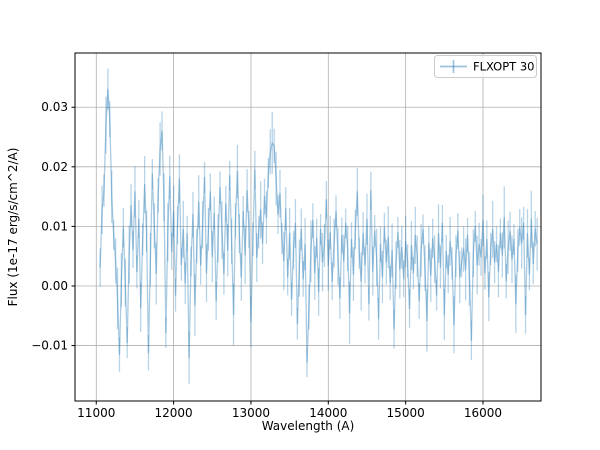 The width and height of the screenshot is (600, 450). What do you see at coordinates (406, 413) in the screenshot?
I see `x-tick-label: 15000` at bounding box center [406, 413].